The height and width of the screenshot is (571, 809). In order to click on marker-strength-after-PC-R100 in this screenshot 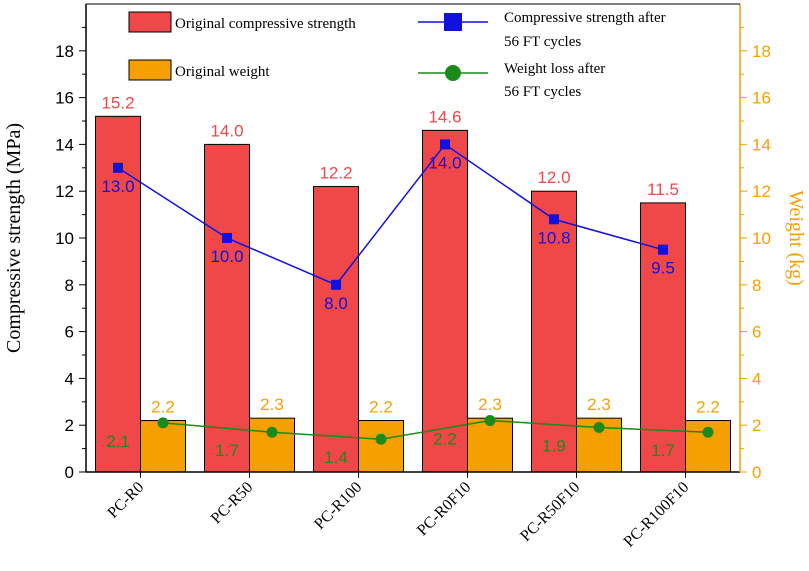, I will do `click(336, 284)`.